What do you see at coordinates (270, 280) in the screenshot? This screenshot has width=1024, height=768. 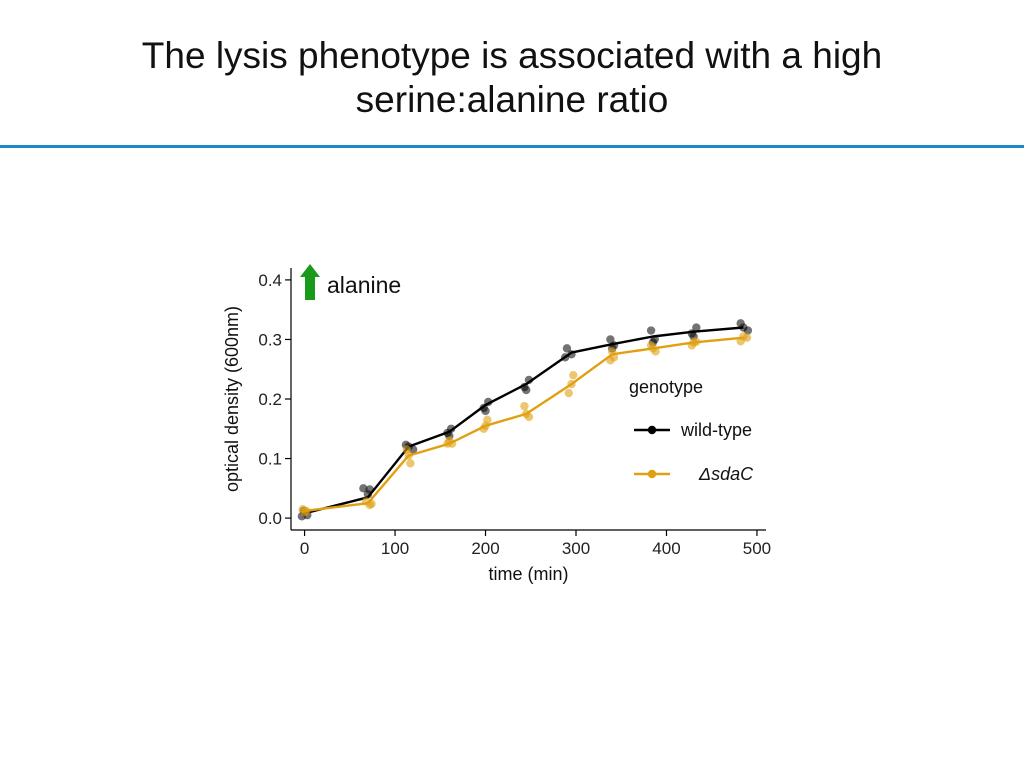 I see `y-tick-label: 0.4` at bounding box center [270, 280].